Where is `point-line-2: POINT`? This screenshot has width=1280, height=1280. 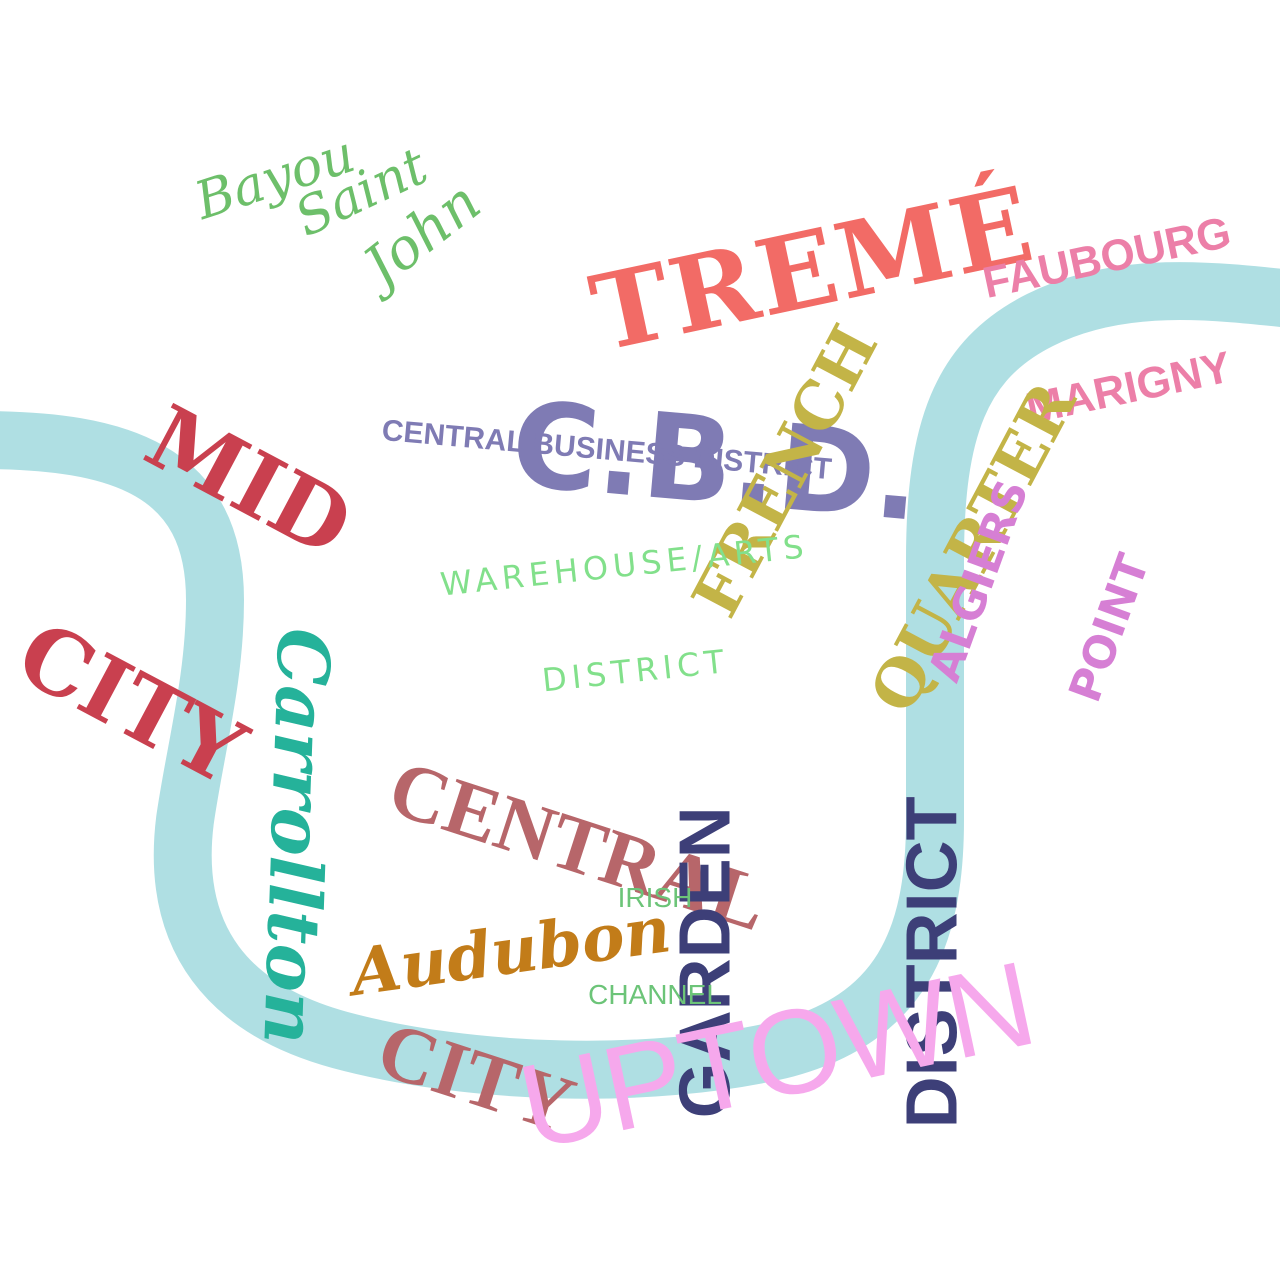 point-line-2: POINT is located at coordinates (1109, 628).